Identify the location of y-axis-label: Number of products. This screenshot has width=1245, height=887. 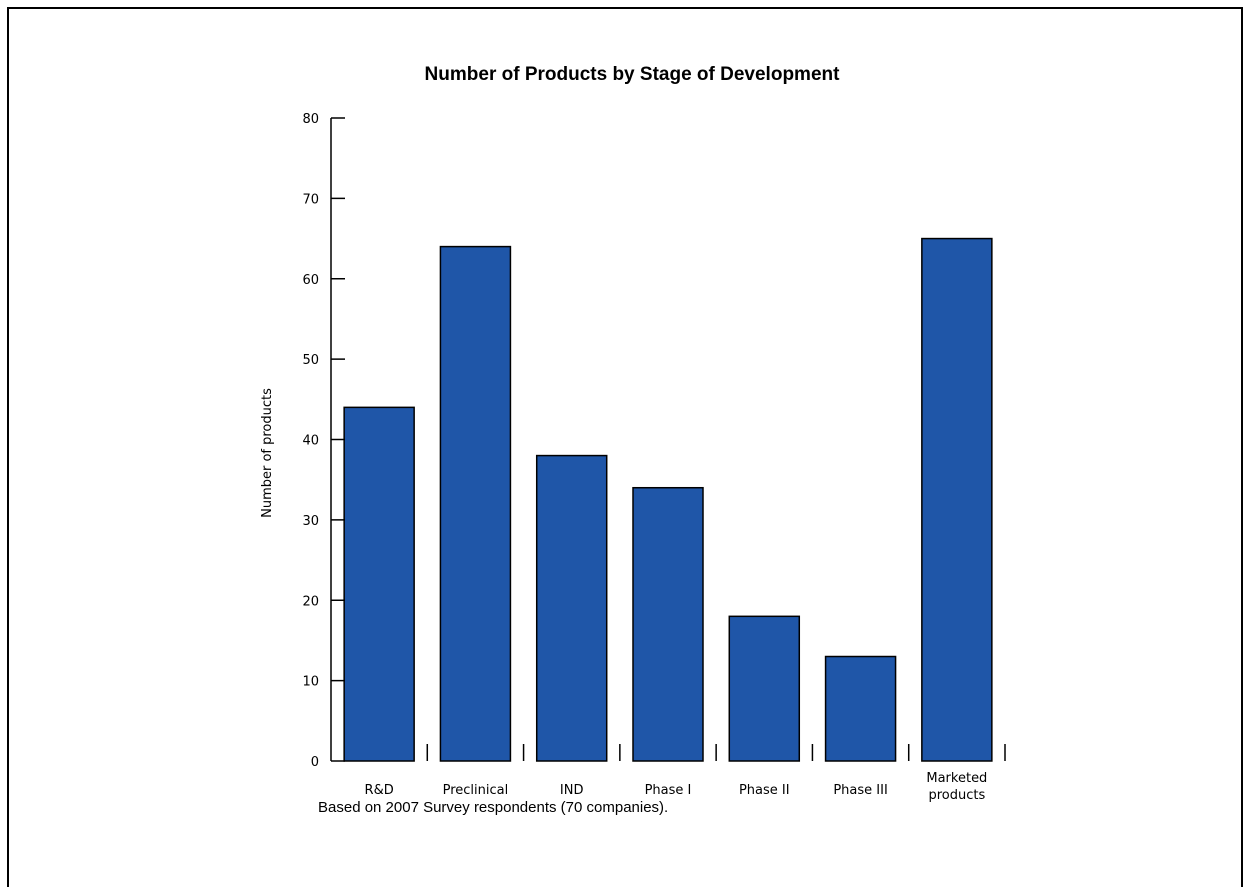
(267, 453).